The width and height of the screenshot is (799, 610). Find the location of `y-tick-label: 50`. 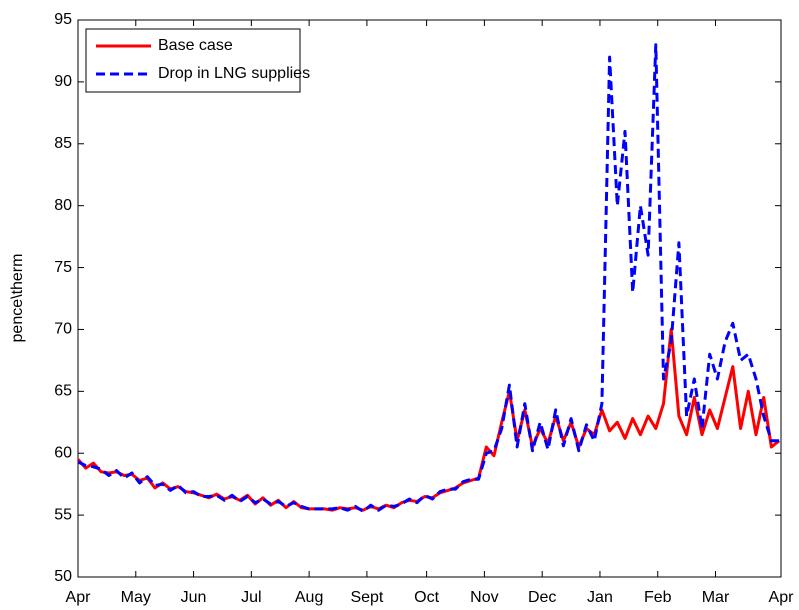

y-tick-label: 50 is located at coordinates (63, 576).